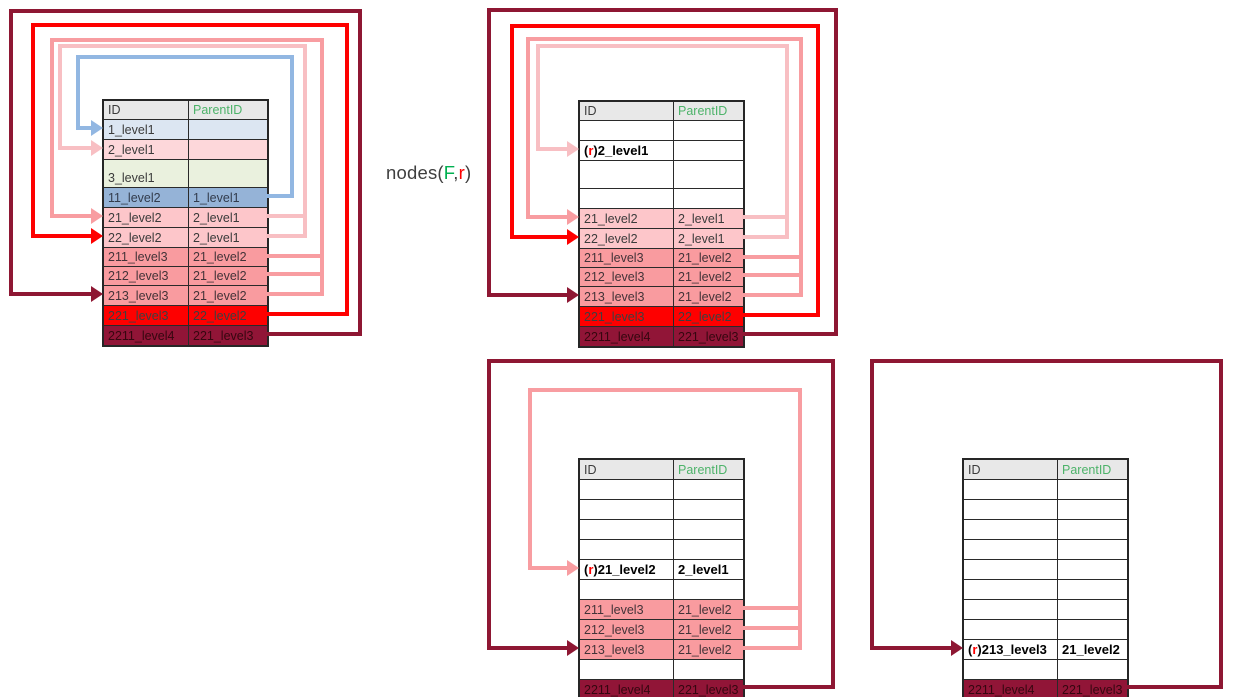 This screenshot has width=1234, height=697. What do you see at coordinates (573, 648) in the screenshot?
I see `t3-arrow-to-213_level3-arrowhead-icon` at bounding box center [573, 648].